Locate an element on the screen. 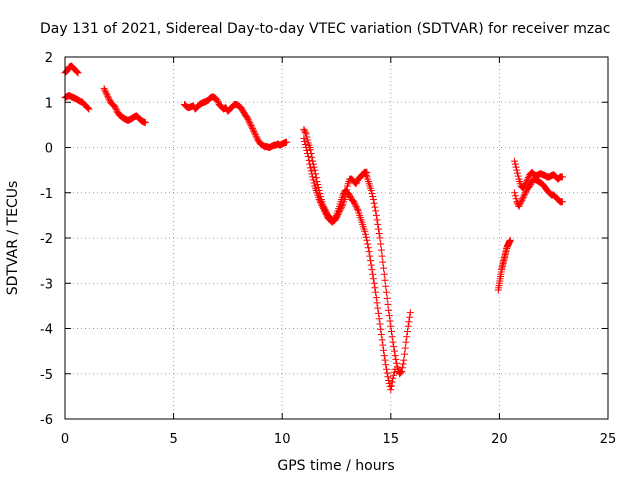  x-tick-labels: 0 5 10 15 20 25 is located at coordinates (338, 439).